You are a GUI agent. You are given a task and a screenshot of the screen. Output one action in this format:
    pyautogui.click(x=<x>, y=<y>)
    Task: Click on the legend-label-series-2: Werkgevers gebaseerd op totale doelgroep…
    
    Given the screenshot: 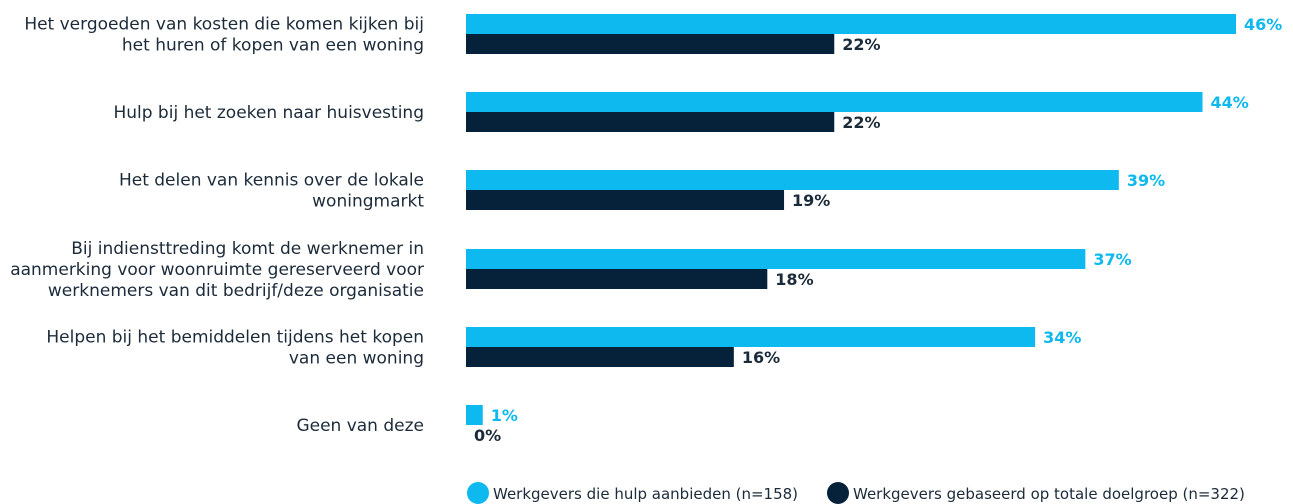 What is the action you would take?
    pyautogui.click(x=1049, y=494)
    